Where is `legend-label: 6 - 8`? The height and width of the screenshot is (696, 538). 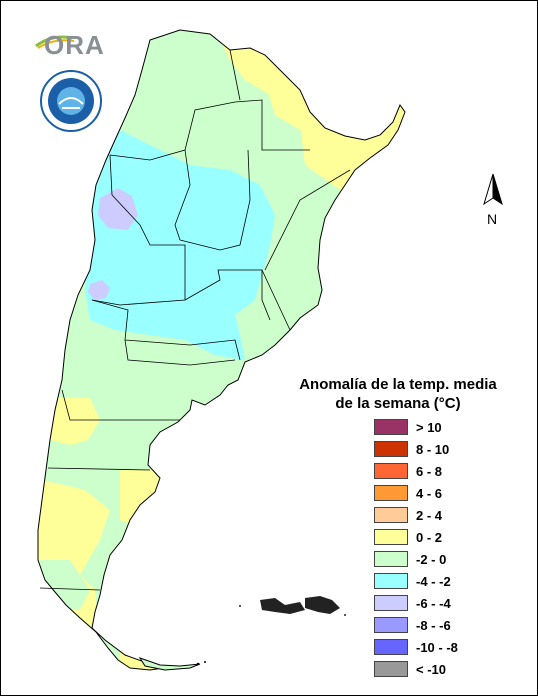 legend-label: 6 - 8 is located at coordinates (429, 471).